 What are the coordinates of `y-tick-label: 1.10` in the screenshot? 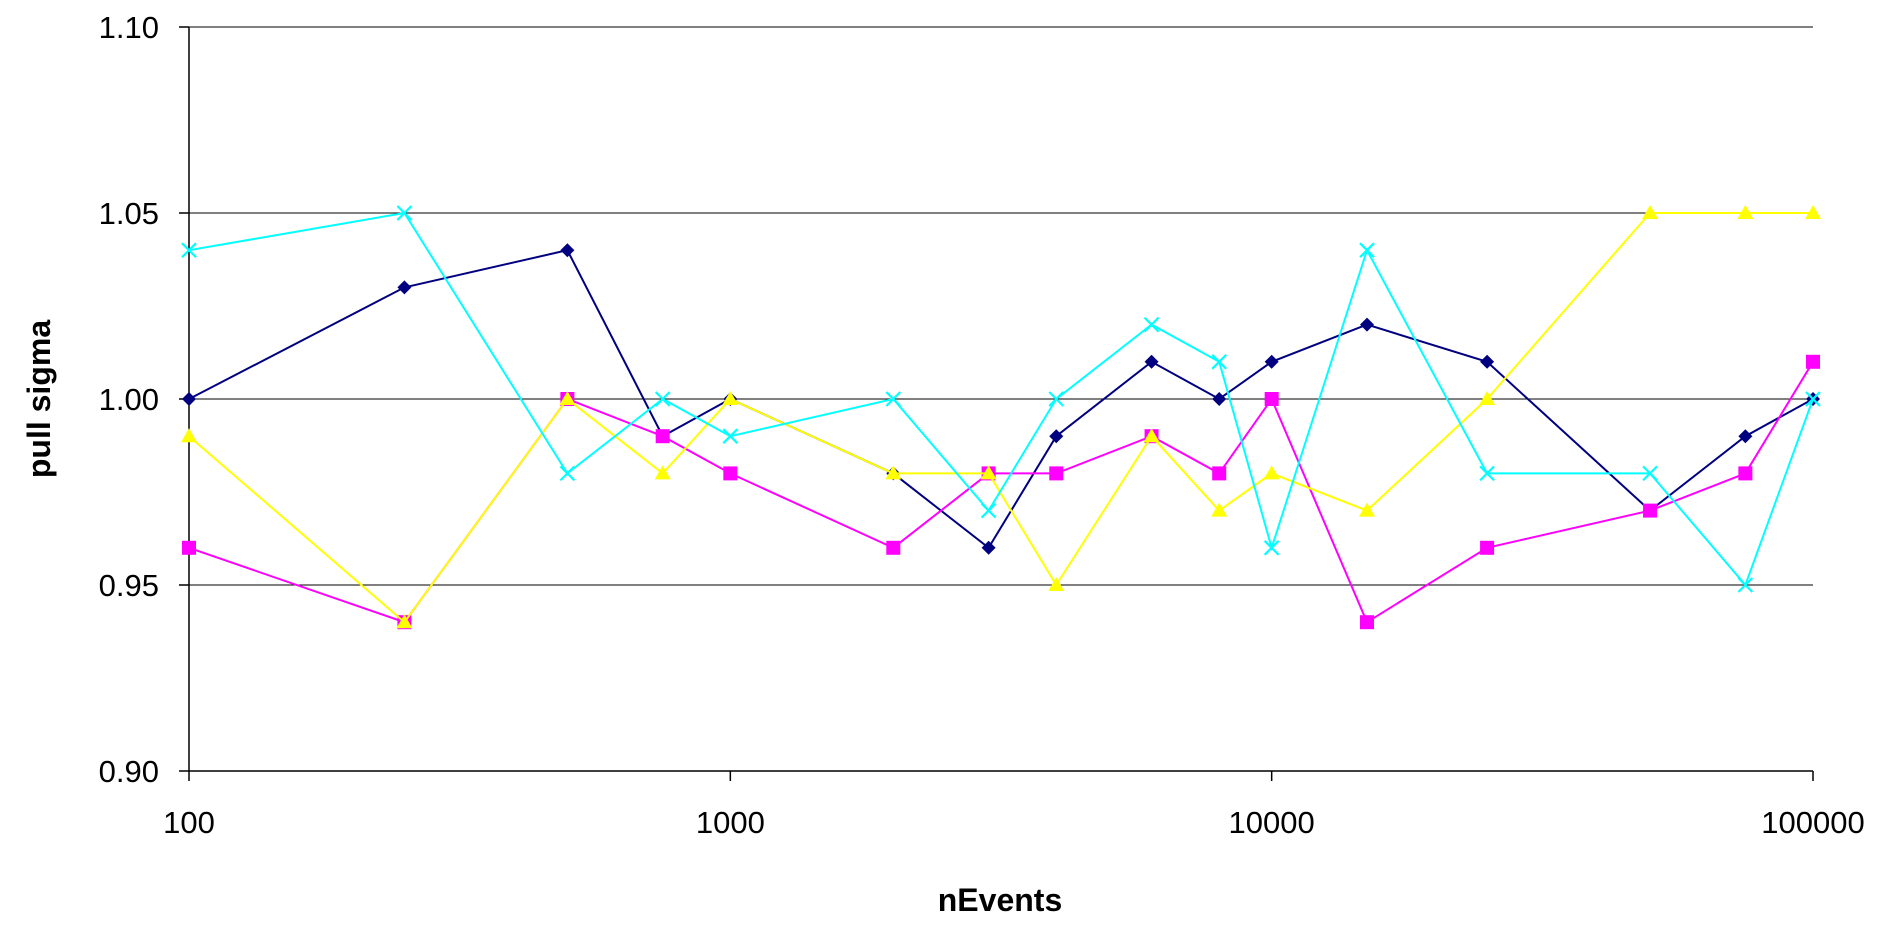 It's located at (129, 27).